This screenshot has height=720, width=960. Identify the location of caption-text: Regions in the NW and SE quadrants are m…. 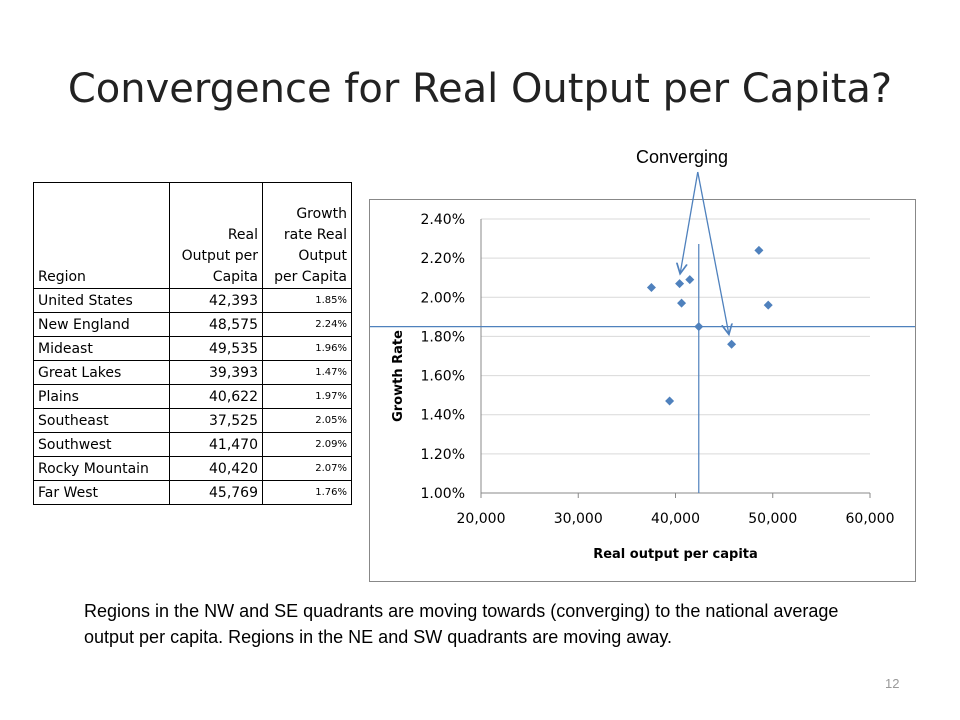
(461, 624).